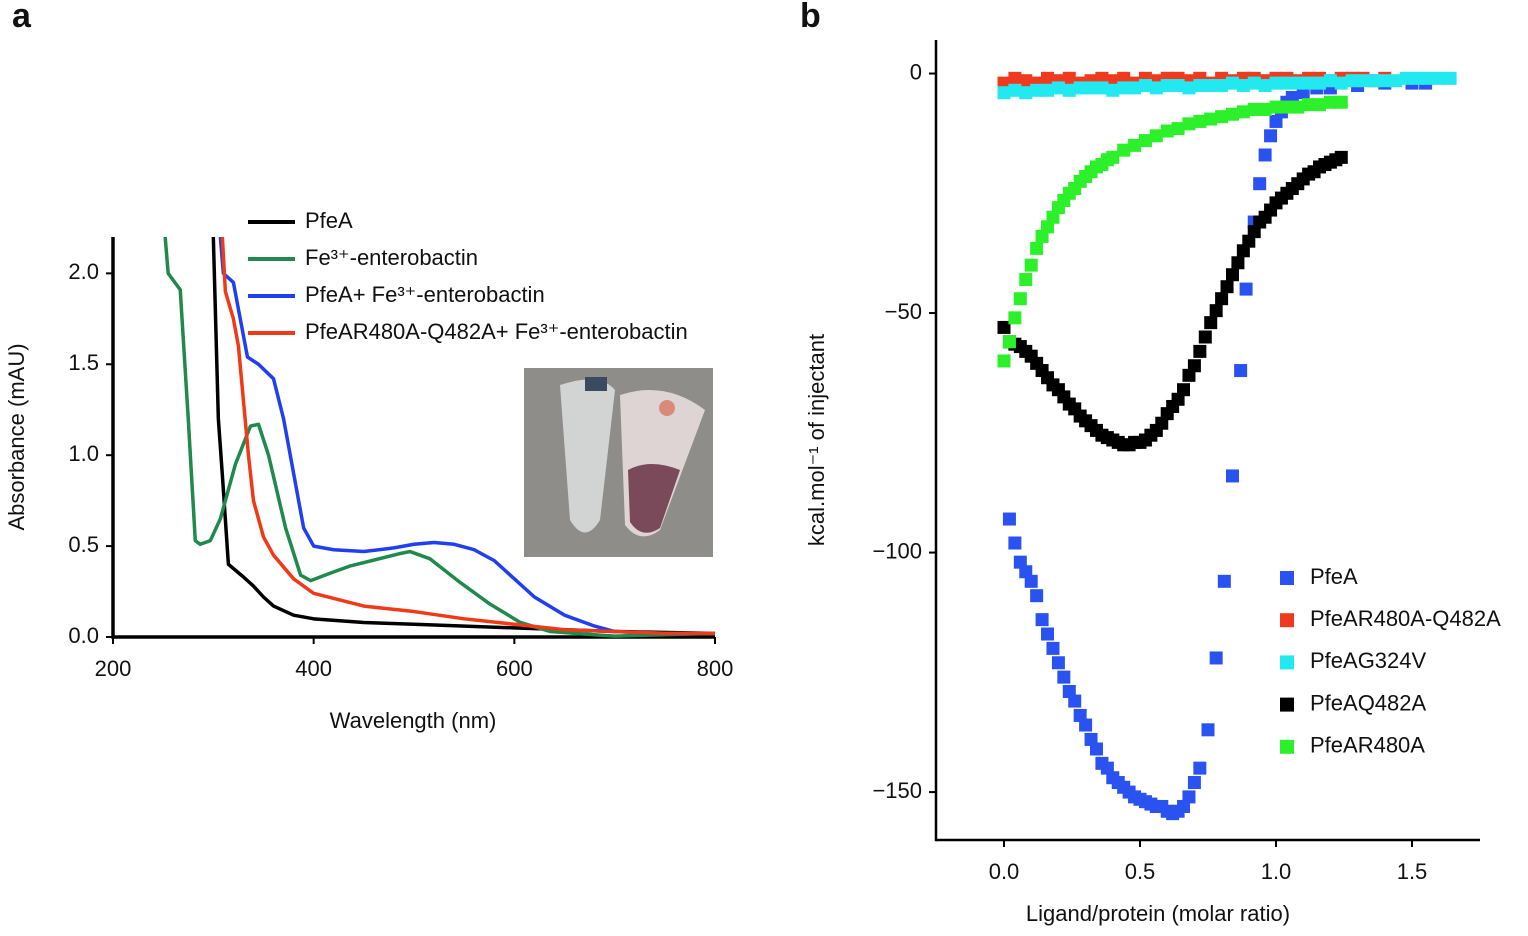 This screenshot has width=1528, height=936. Describe the element at coordinates (916, 71) in the screenshot. I see `y-tick-label: 0` at that location.